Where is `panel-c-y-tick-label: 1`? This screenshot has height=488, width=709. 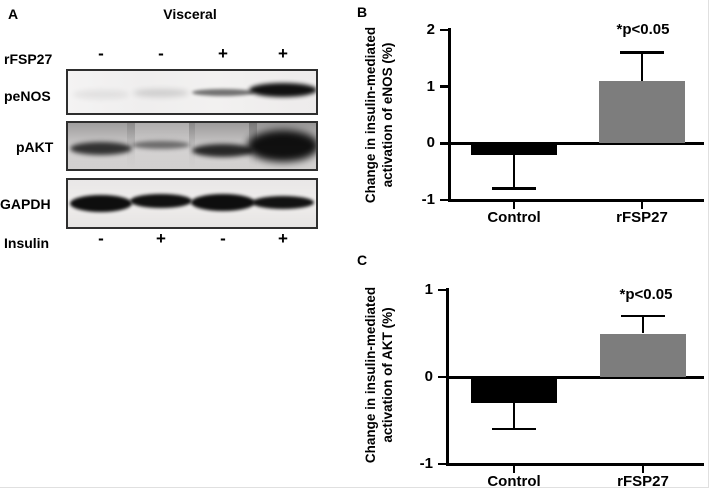
panel-c-y-tick-label: 1 is located at coordinates (428, 289).